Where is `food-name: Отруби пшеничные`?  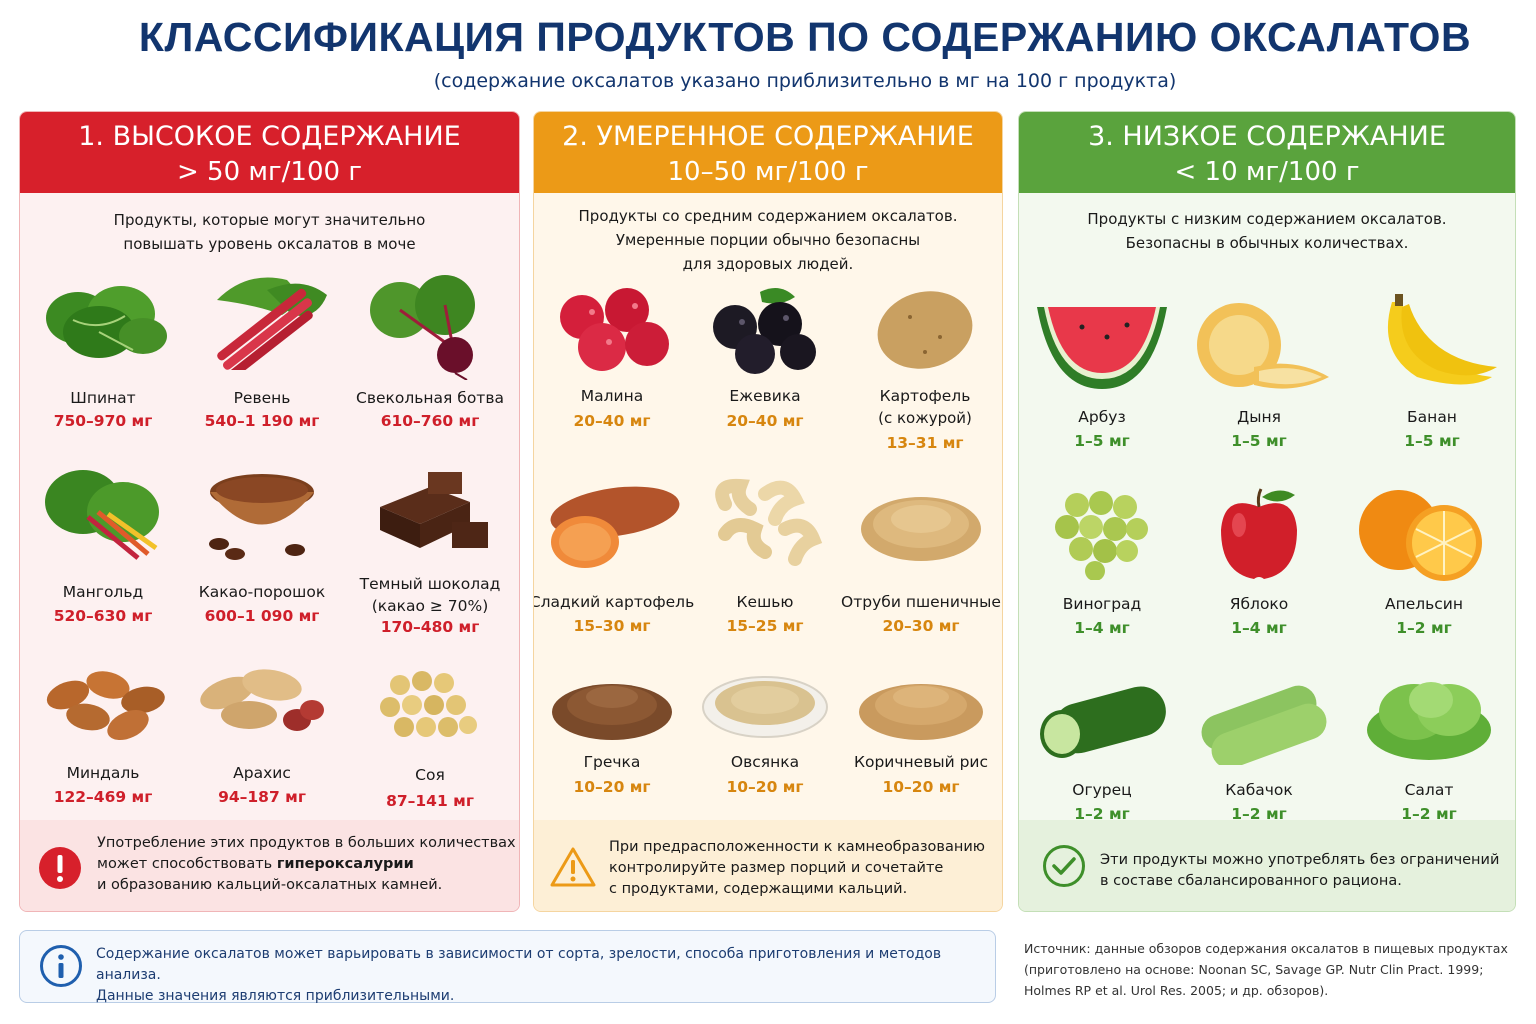 food-name: Отруби пшеничные is located at coordinates (921, 602).